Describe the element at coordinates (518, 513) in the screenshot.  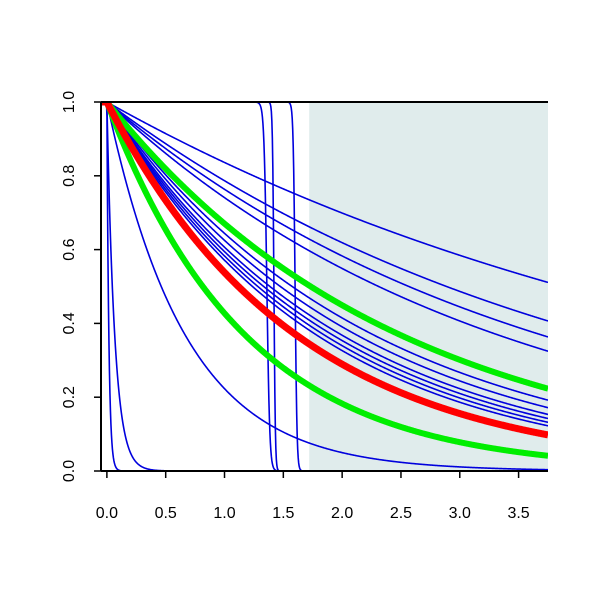
I see `x-tick-label: 3.5` at that location.